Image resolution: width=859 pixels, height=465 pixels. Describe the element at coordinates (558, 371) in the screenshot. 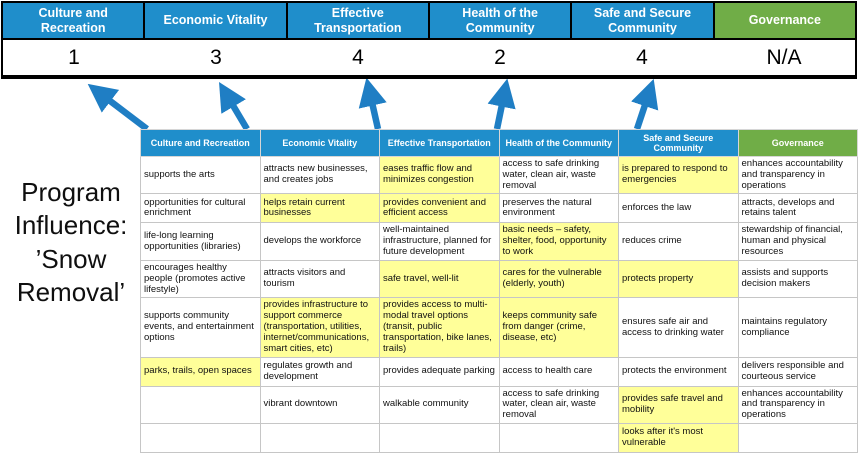

I see `matrix-cell-r6-c4: access to health care` at that location.